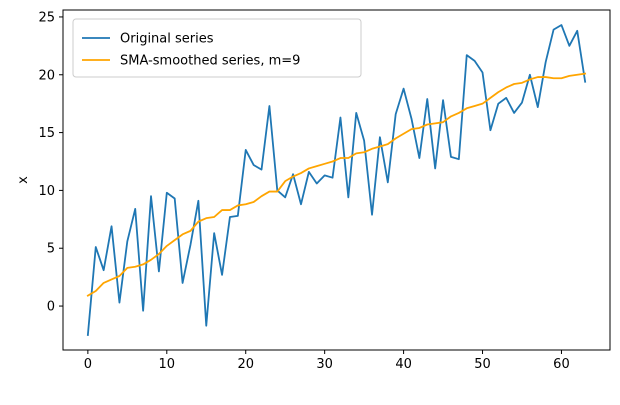  What do you see at coordinates (167, 39) in the screenshot?
I see `legend-label-1: Original series` at bounding box center [167, 39].